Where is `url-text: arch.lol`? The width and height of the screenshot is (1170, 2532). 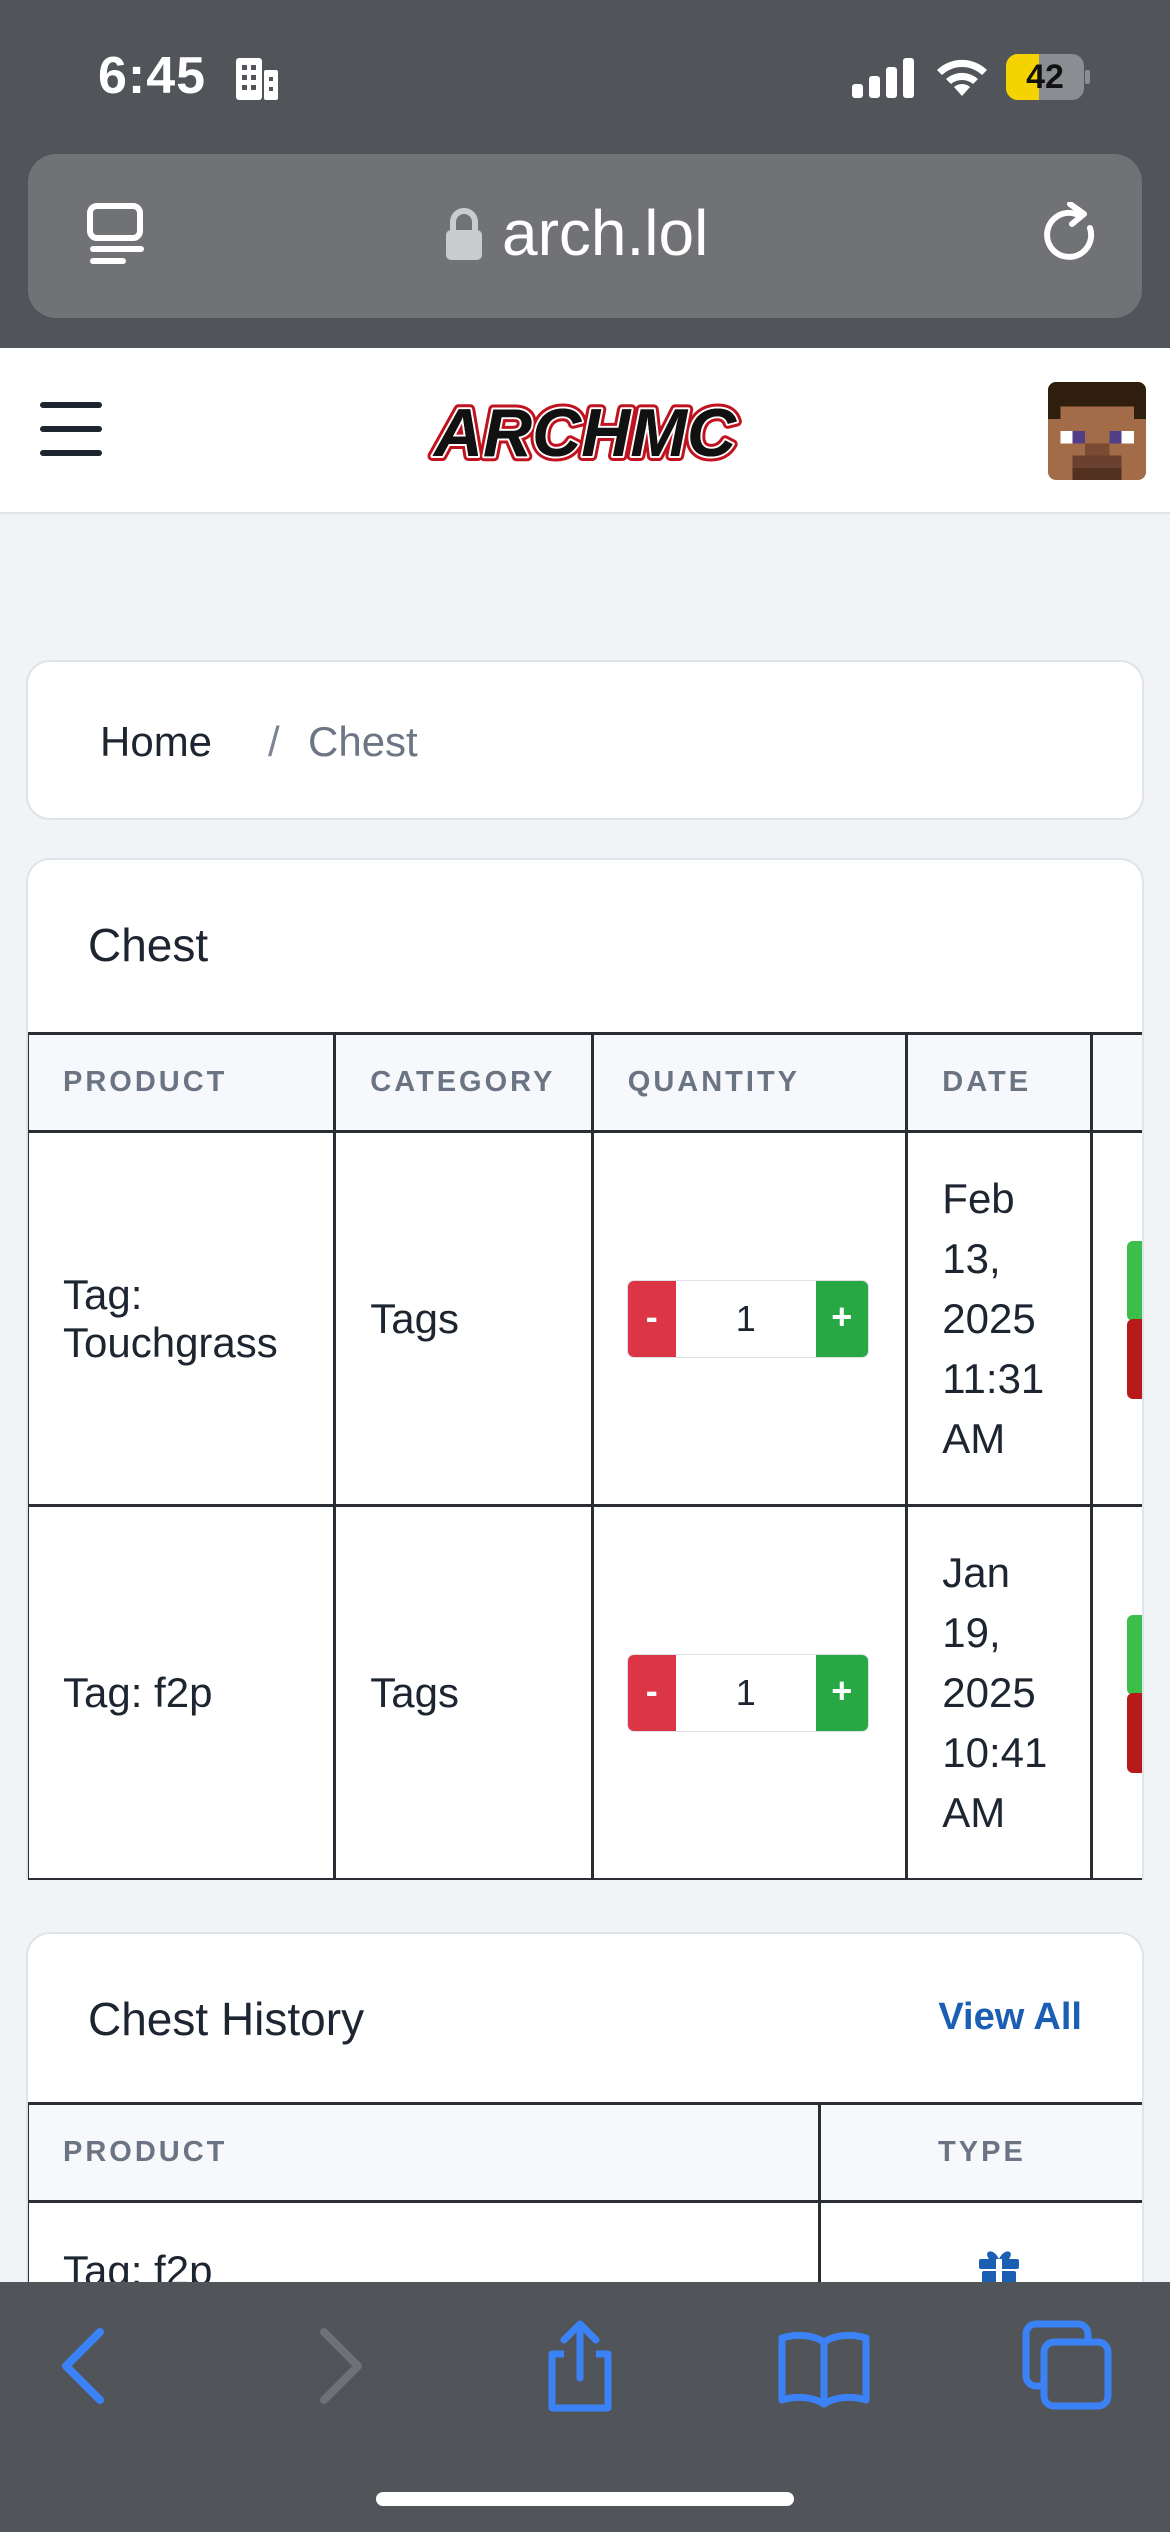 url-text: arch.lol is located at coordinates (605, 233).